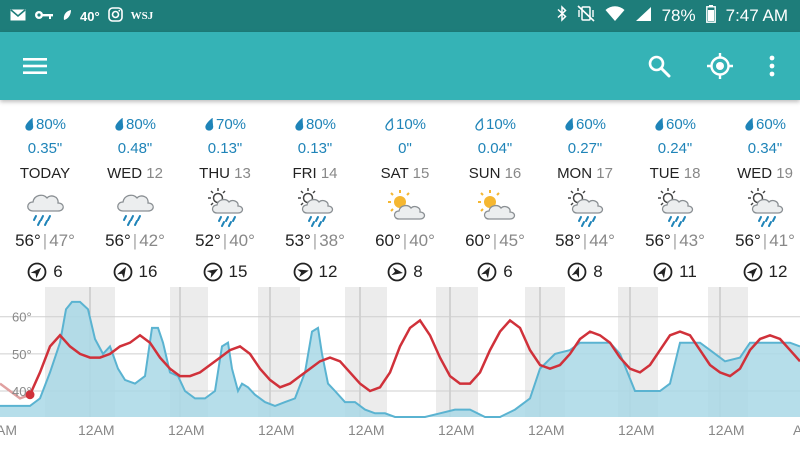 The image size is (800, 450). What do you see at coordinates (568, 240) in the screenshot?
I see `high-temp: 58°` at bounding box center [568, 240].